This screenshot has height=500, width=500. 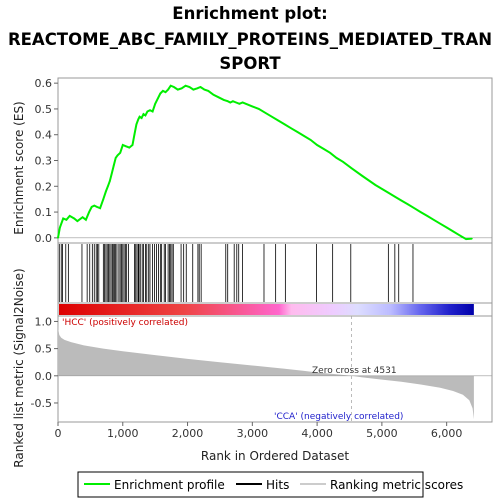 I want to click on x-tick-label: 6,000, so click(x=447, y=433).